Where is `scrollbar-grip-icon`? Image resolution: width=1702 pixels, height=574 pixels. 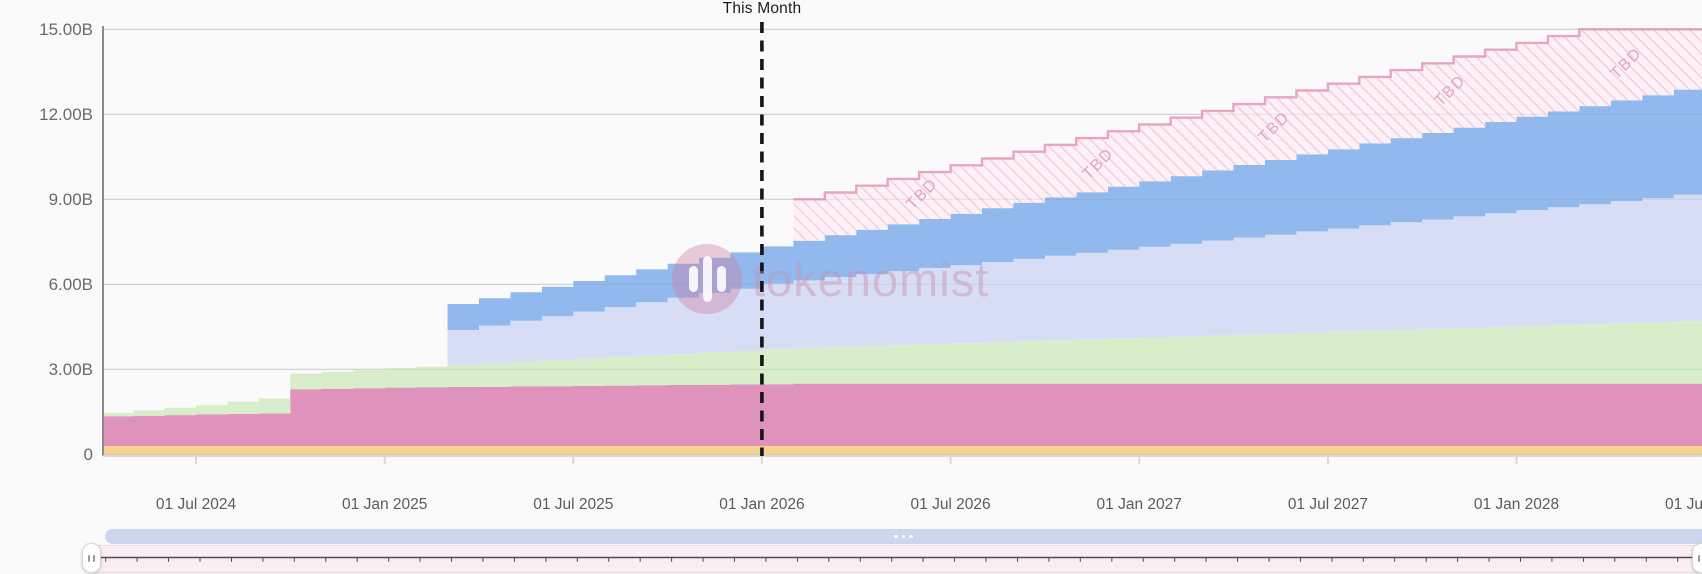 scrollbar-grip-icon is located at coordinates (903, 536).